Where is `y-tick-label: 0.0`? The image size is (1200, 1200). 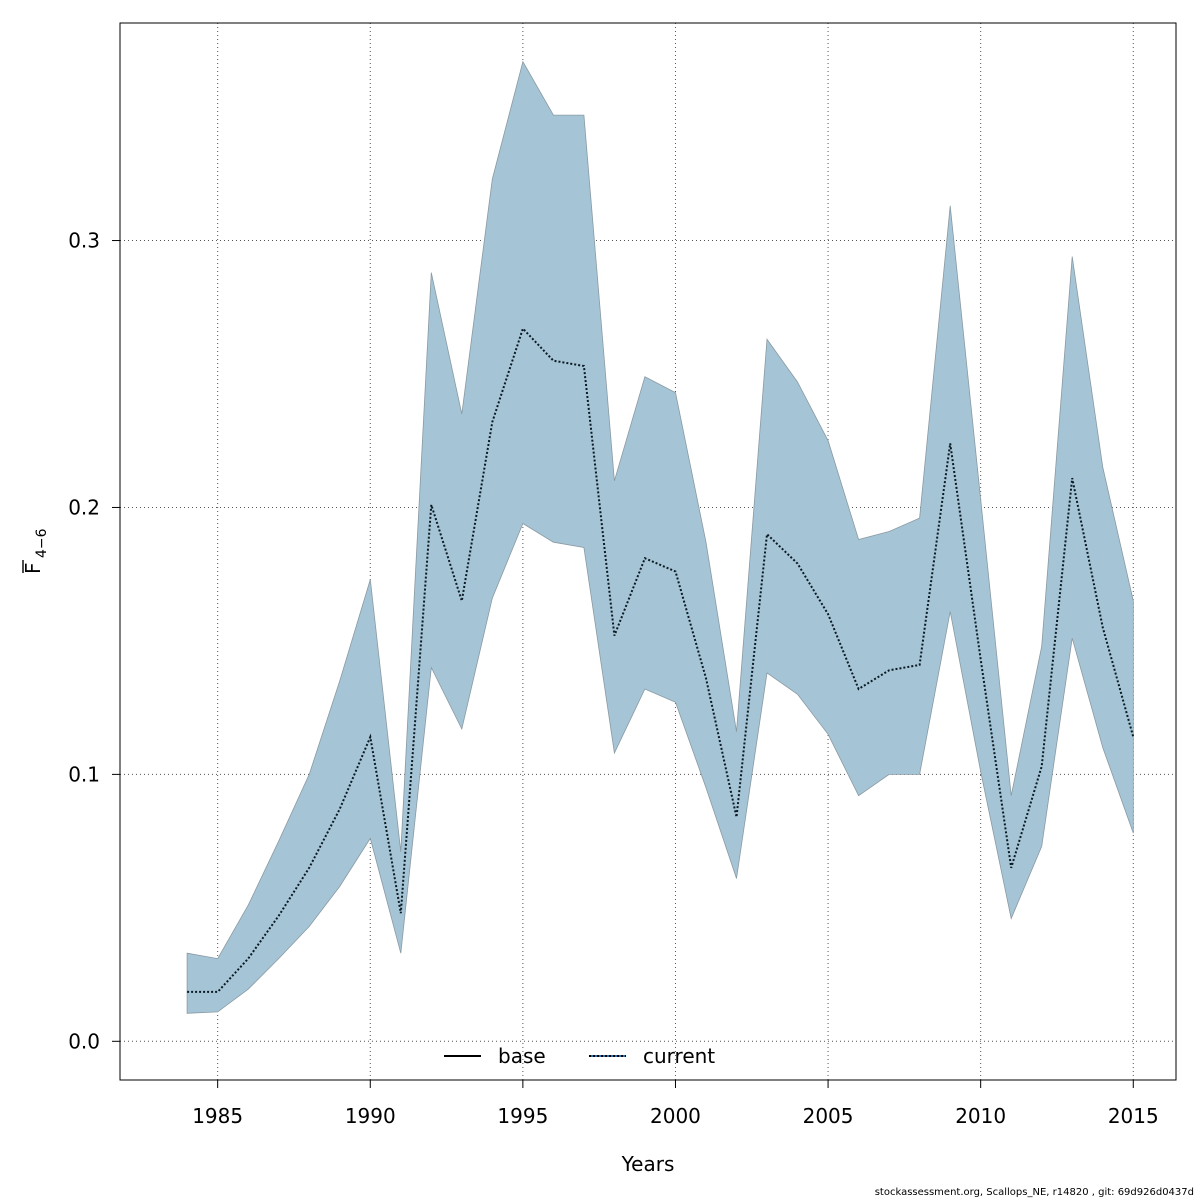 y-tick-label: 0.0 is located at coordinates (84, 1041).